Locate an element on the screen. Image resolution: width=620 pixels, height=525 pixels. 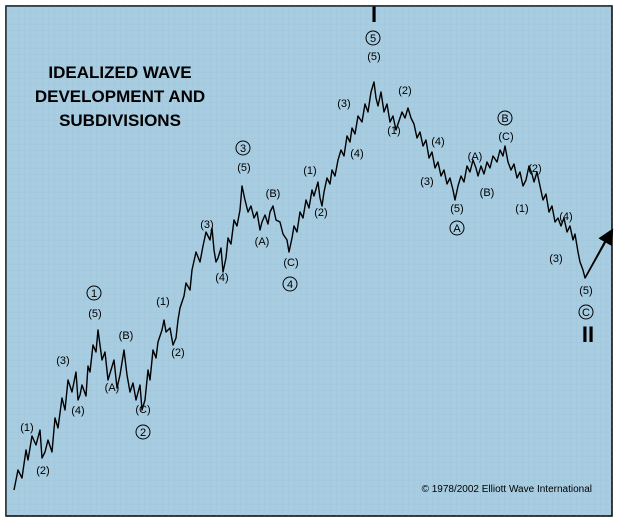
svg-text: 3 is located at coordinates (243, 149).